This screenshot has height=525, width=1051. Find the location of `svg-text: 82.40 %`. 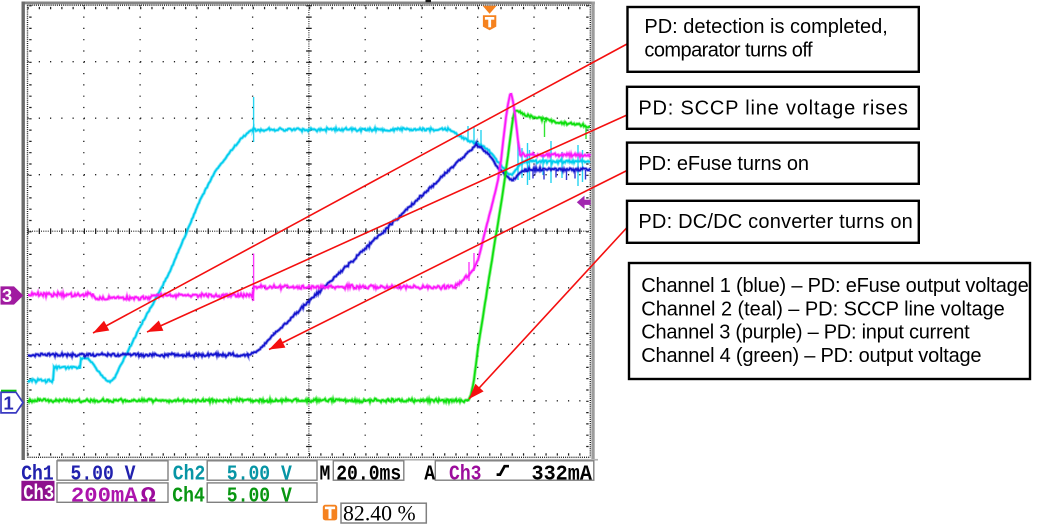

svg-text: 82.40 % is located at coordinates (379, 512).